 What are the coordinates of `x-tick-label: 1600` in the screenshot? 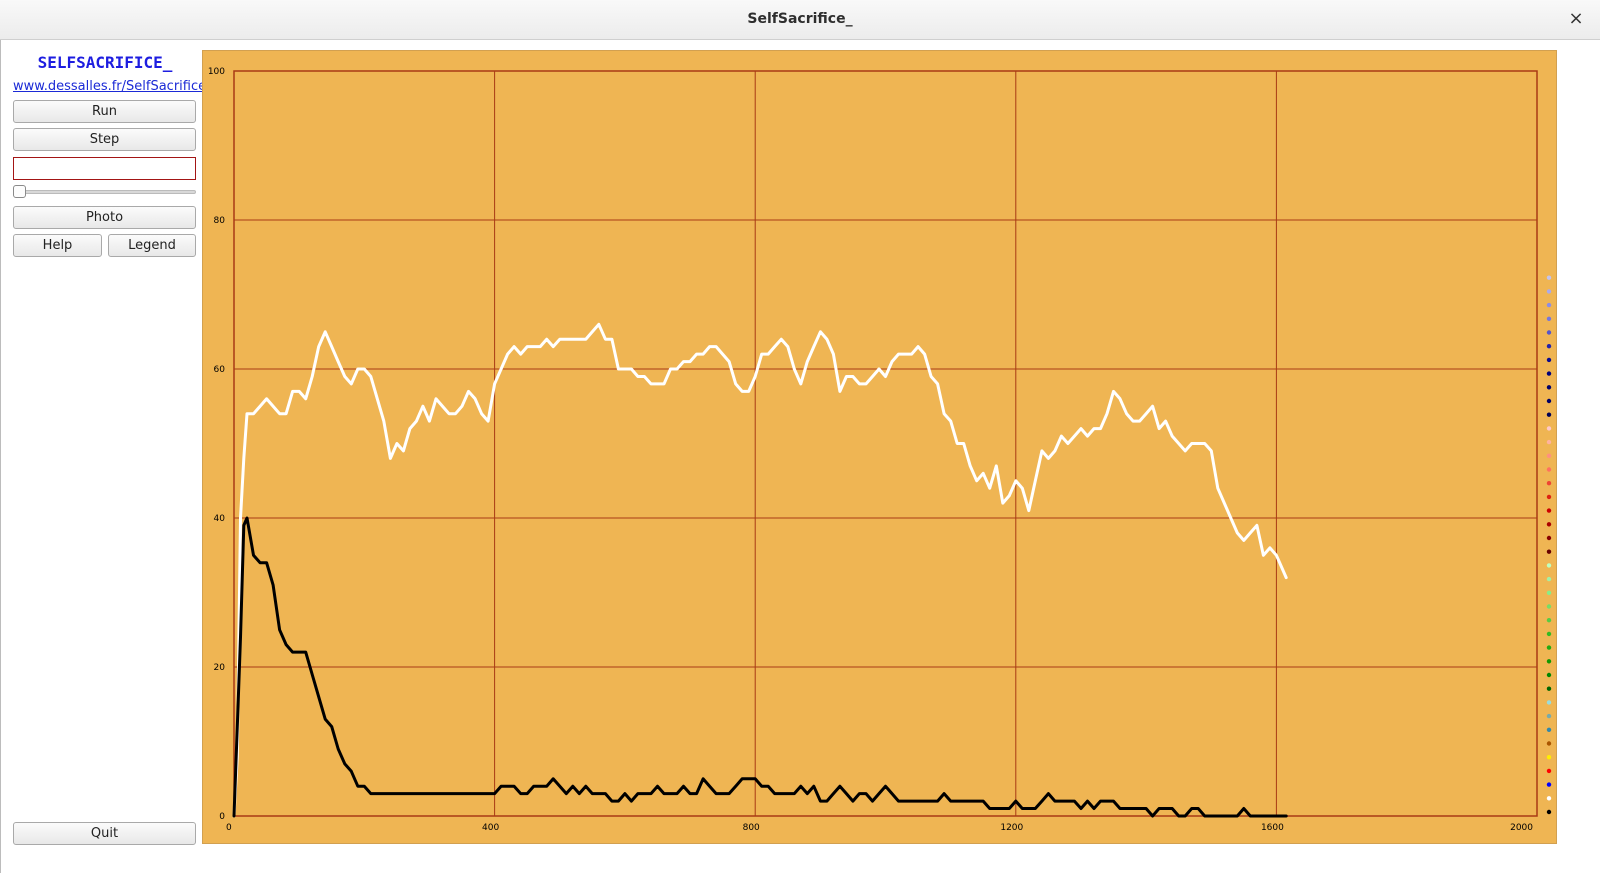 It's located at (1272, 828).